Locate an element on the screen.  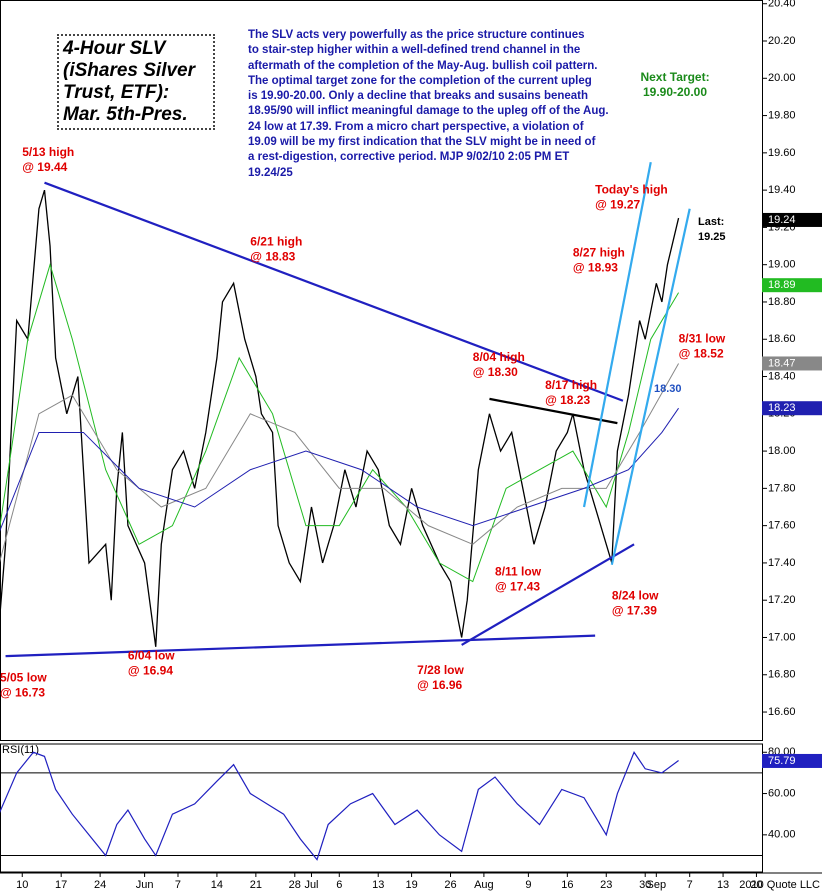
rsi-name: RSI(11) is located at coordinates (20, 750).